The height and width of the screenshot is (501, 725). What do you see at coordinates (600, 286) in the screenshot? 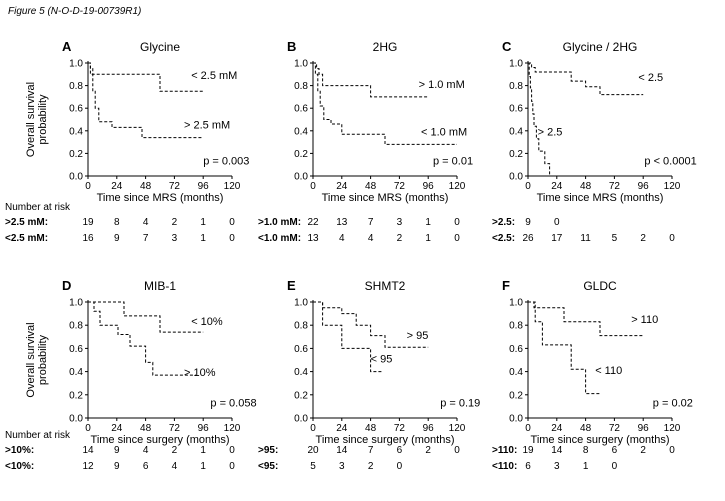
I see `panel-title: GLDC` at bounding box center [600, 286].